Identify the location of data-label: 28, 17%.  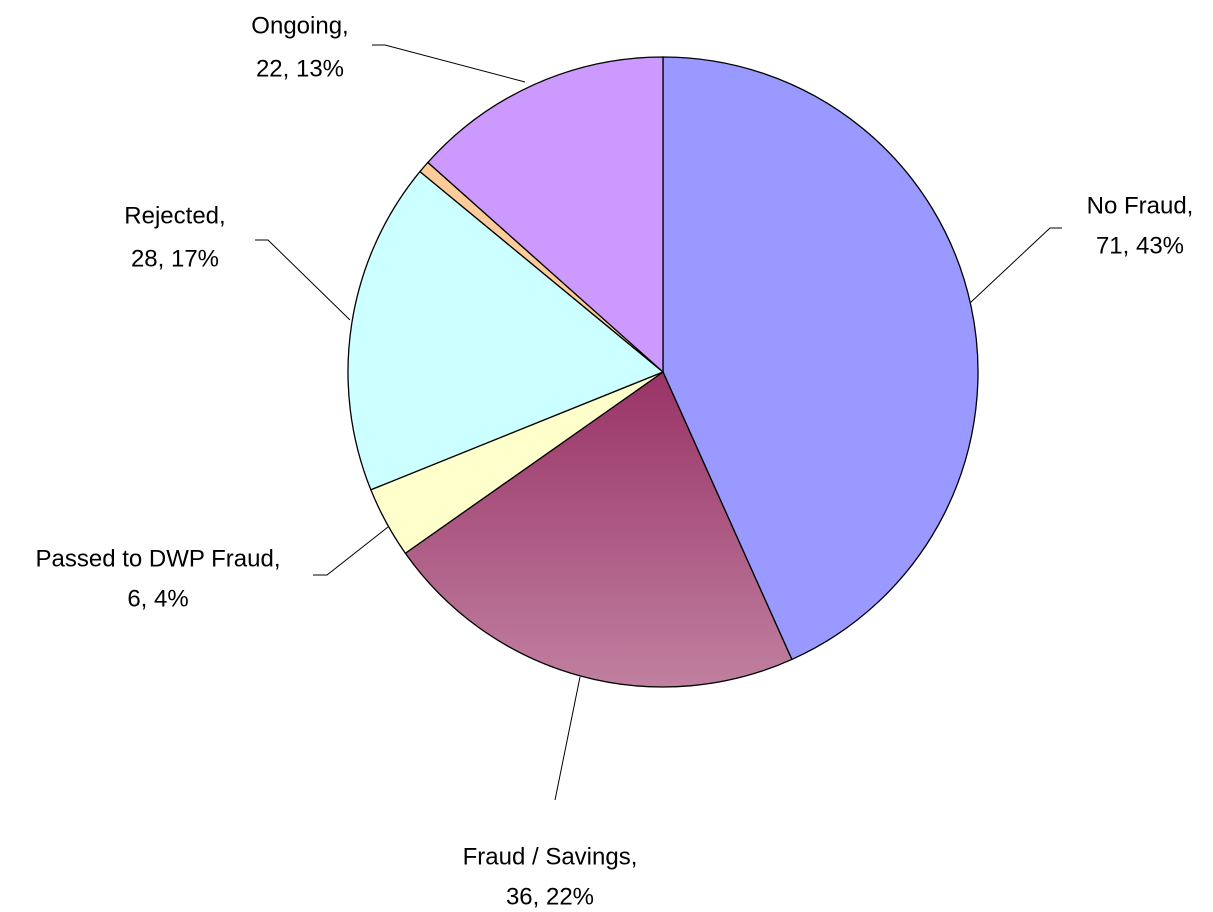
(175, 258).